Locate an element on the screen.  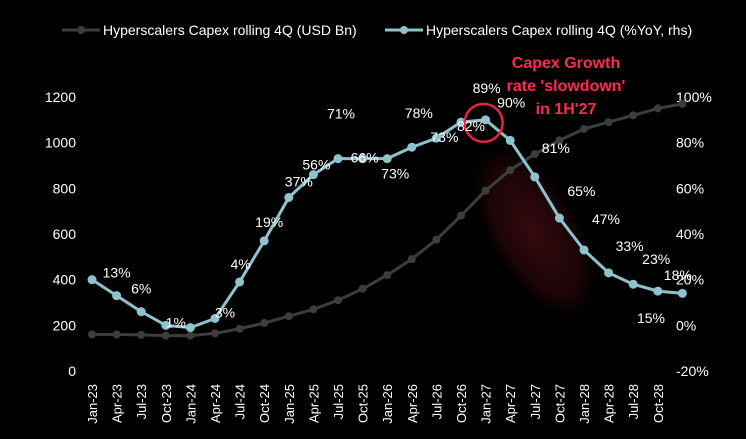
x-tick-label: Jan-25 is located at coordinates (289, 404).